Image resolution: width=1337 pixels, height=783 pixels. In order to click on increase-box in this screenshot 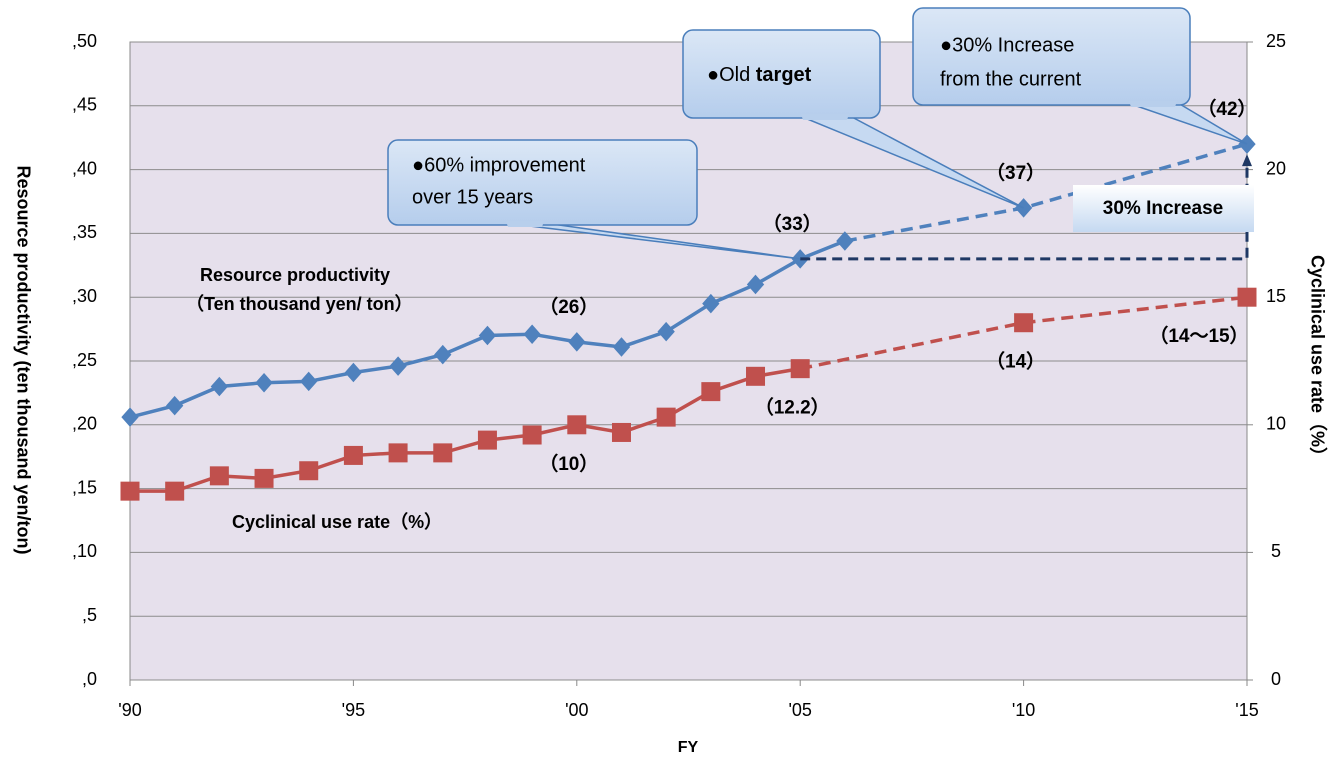, I will do `click(1163, 208)`.